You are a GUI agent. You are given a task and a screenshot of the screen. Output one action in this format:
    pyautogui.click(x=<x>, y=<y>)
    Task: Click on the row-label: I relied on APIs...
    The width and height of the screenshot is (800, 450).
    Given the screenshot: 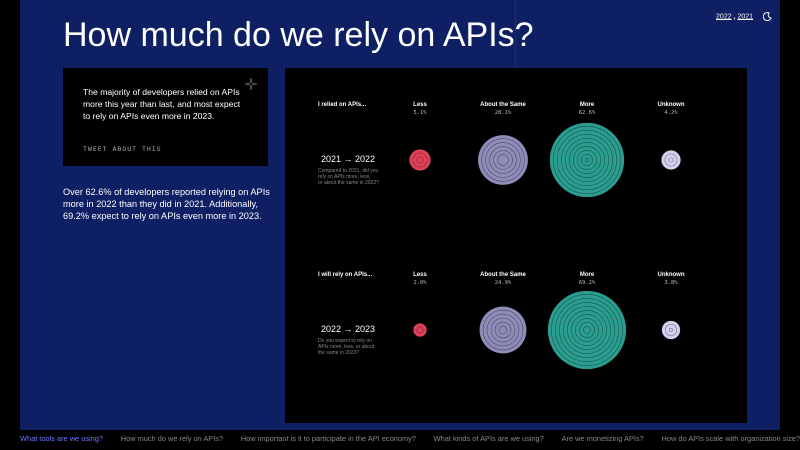 What is the action you would take?
    pyautogui.click(x=342, y=105)
    